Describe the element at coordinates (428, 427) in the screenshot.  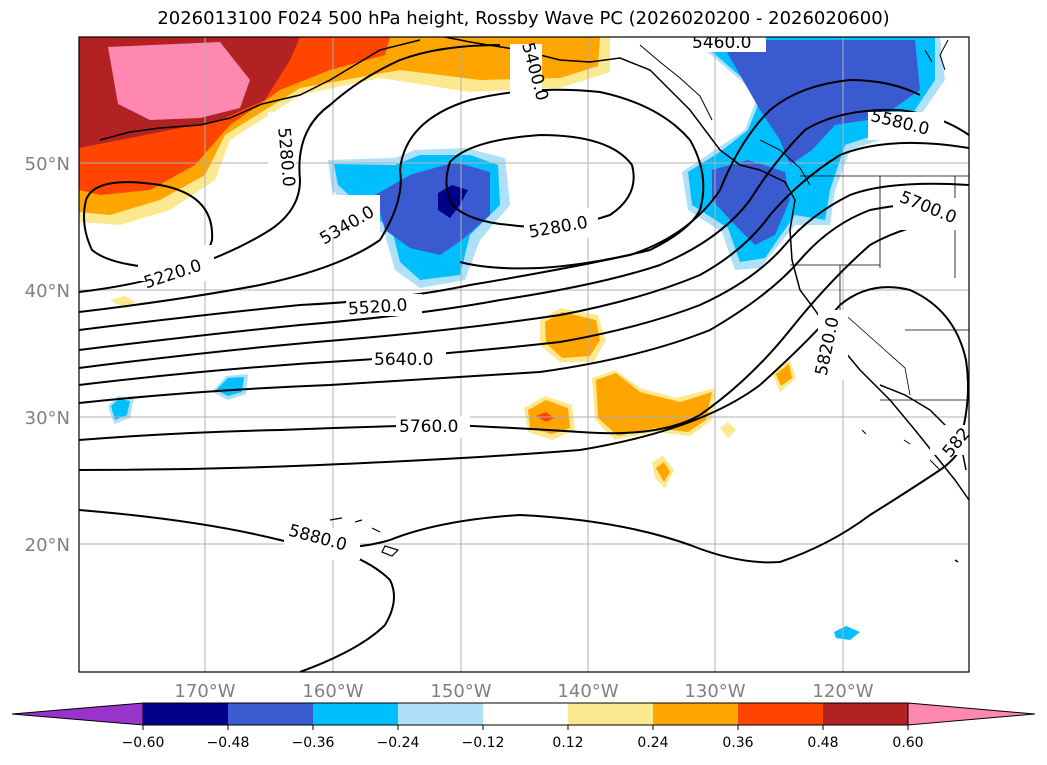
I see `contour-label: 5760.0` at that location.